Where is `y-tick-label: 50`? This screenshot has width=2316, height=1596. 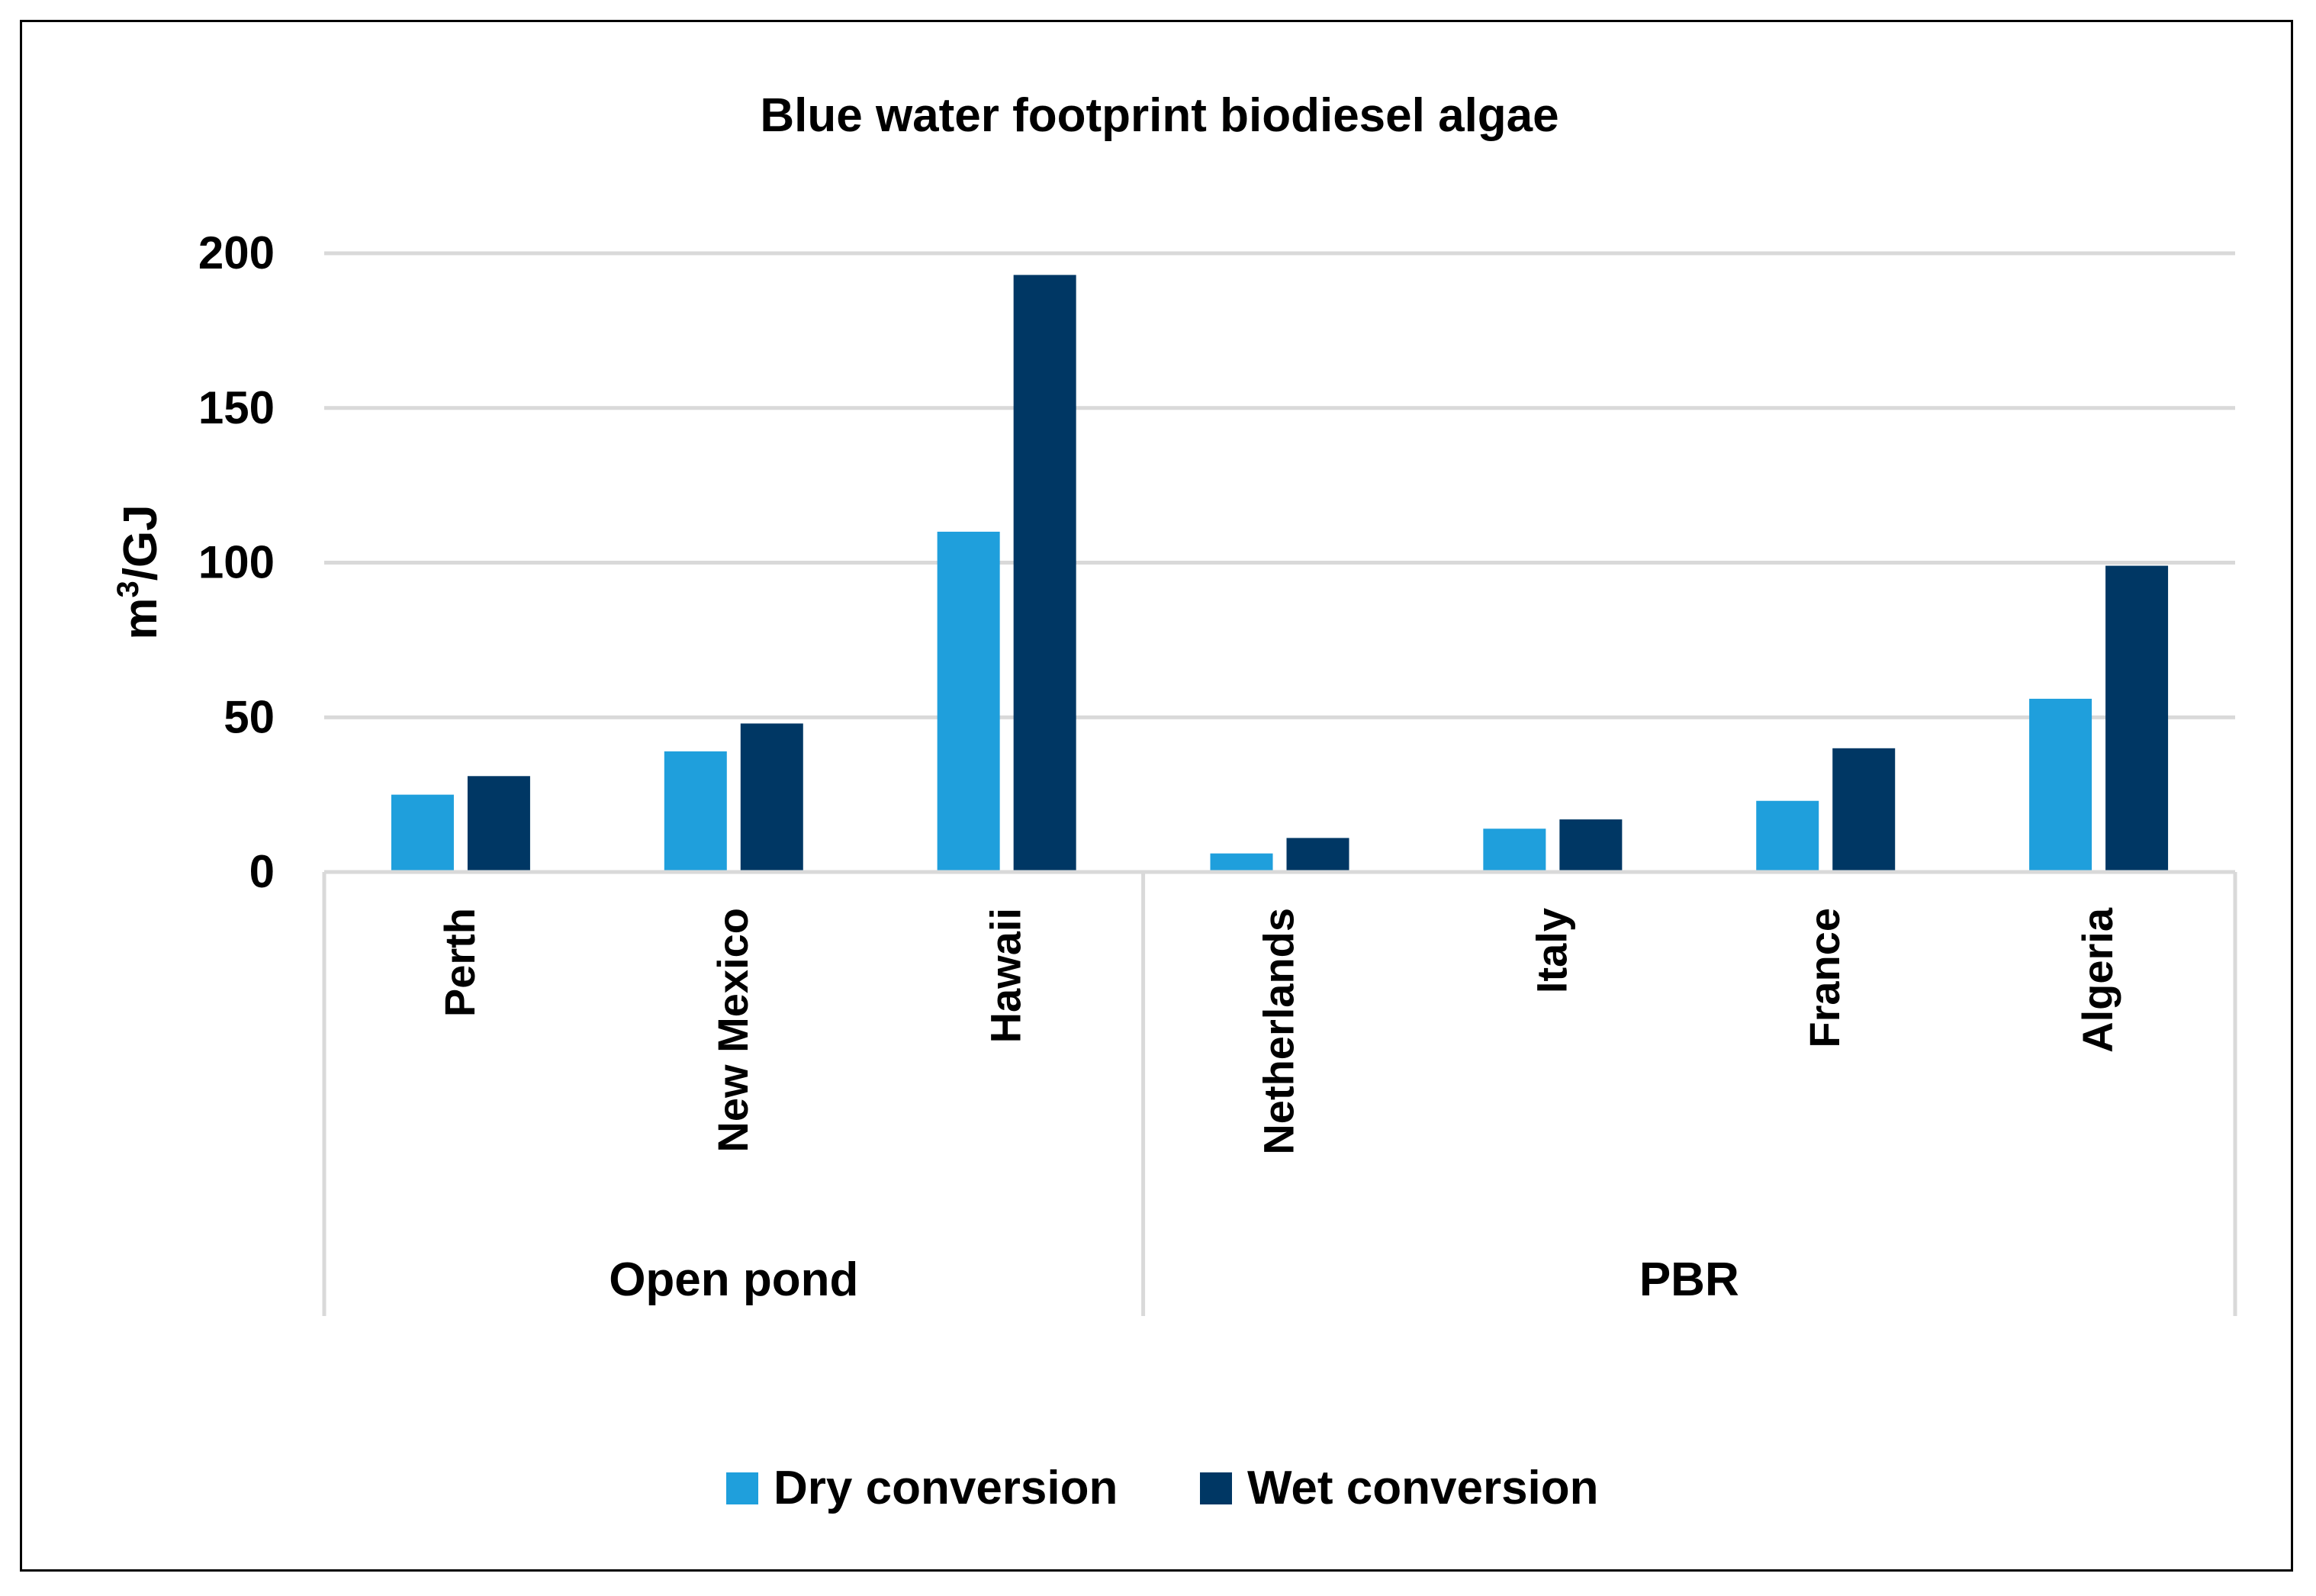
y-tick-label: 50 is located at coordinates (250, 716).